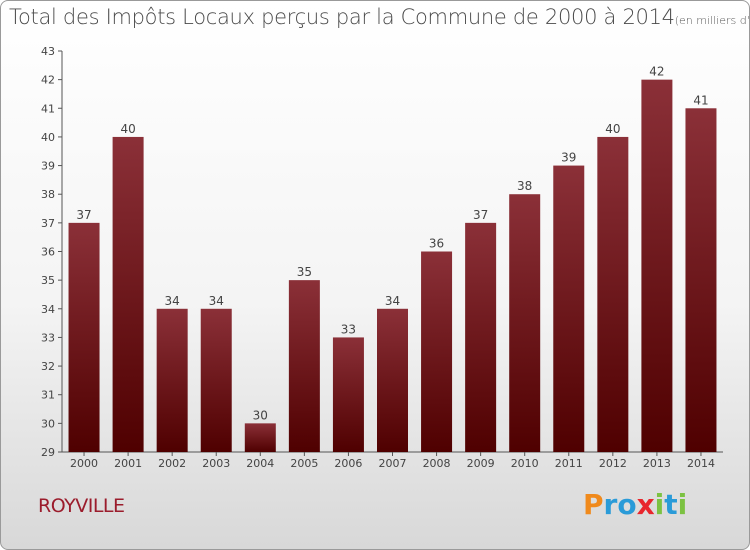  What do you see at coordinates (48, 252) in the screenshot?
I see `y-tick-label: 36` at bounding box center [48, 252].